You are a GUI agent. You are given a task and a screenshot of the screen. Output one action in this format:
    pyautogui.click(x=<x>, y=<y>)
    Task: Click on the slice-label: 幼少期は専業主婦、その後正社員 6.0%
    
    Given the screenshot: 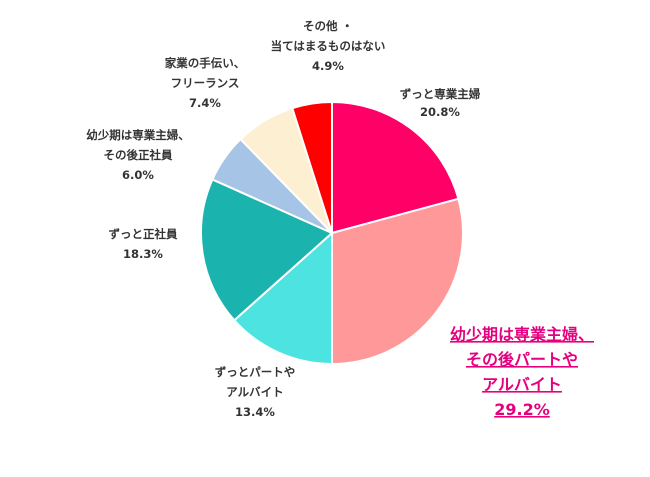 What is the action you would take?
    pyautogui.click(x=138, y=155)
    